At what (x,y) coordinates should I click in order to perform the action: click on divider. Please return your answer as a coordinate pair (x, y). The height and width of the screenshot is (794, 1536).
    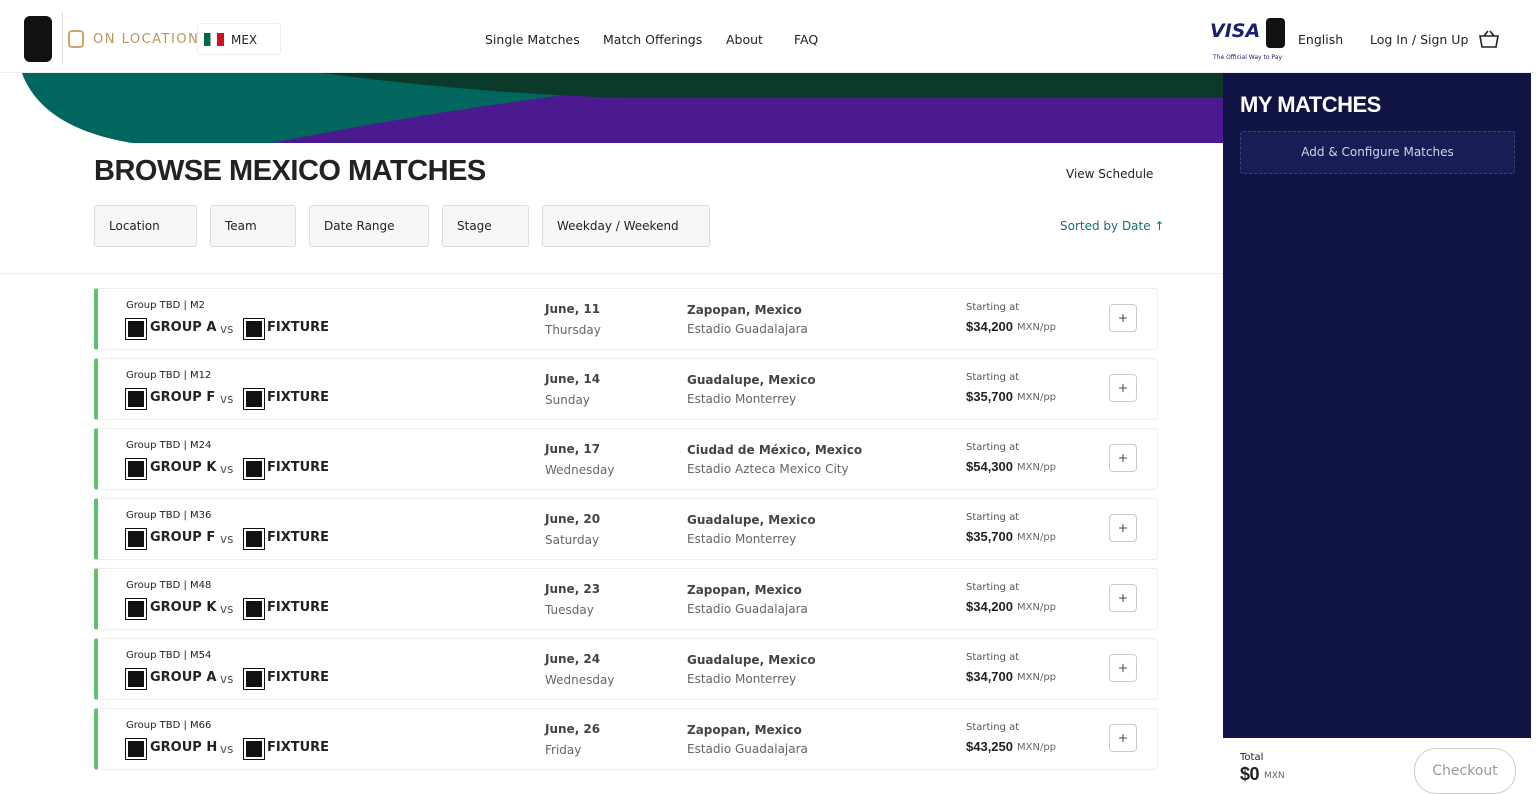
    Looking at the image, I should click on (611, 273).